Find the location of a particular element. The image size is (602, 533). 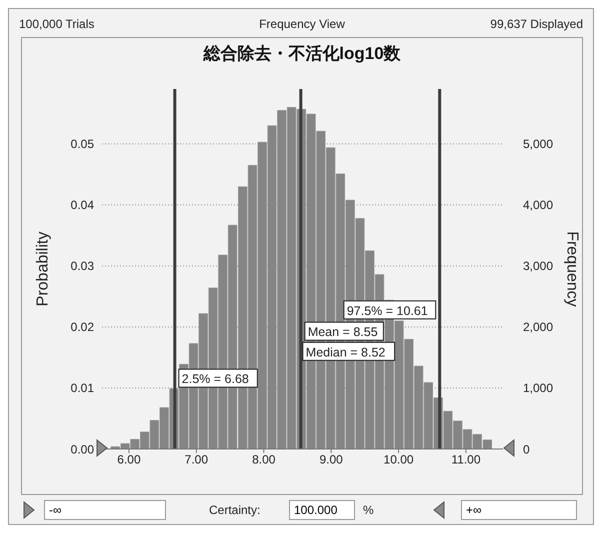

annotation: Mean = 8.55 is located at coordinates (343, 332).